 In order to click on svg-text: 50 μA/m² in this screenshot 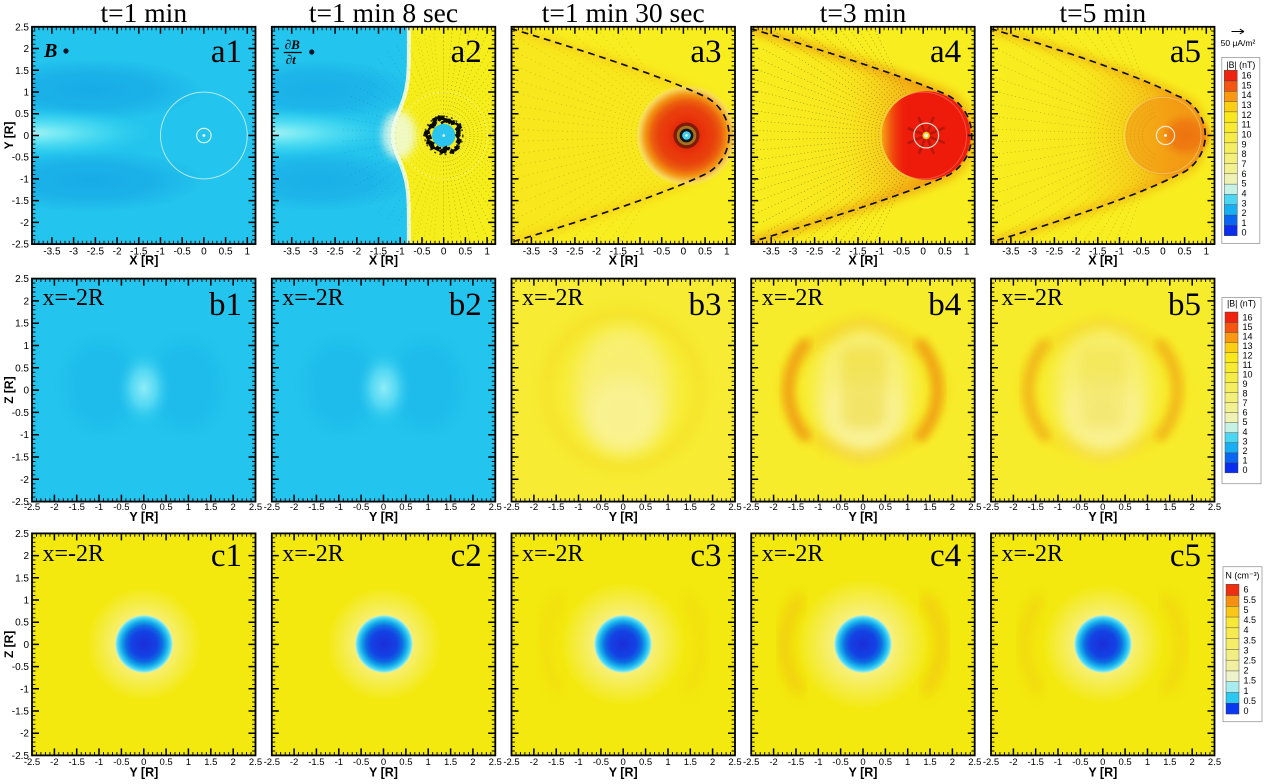, I will do `click(1238, 43)`.